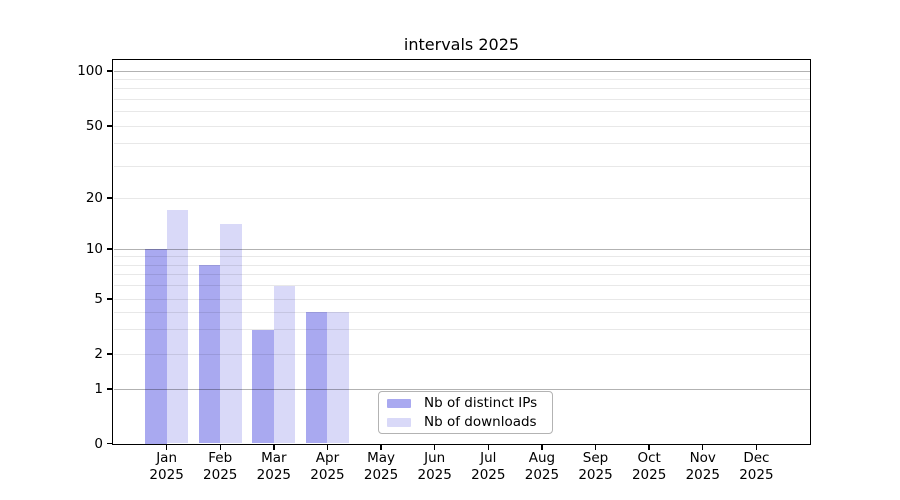 Image resolution: width=900 pixels, height=500 pixels. I want to click on x-tick-label-aug: Aug 2025, so click(542, 466).